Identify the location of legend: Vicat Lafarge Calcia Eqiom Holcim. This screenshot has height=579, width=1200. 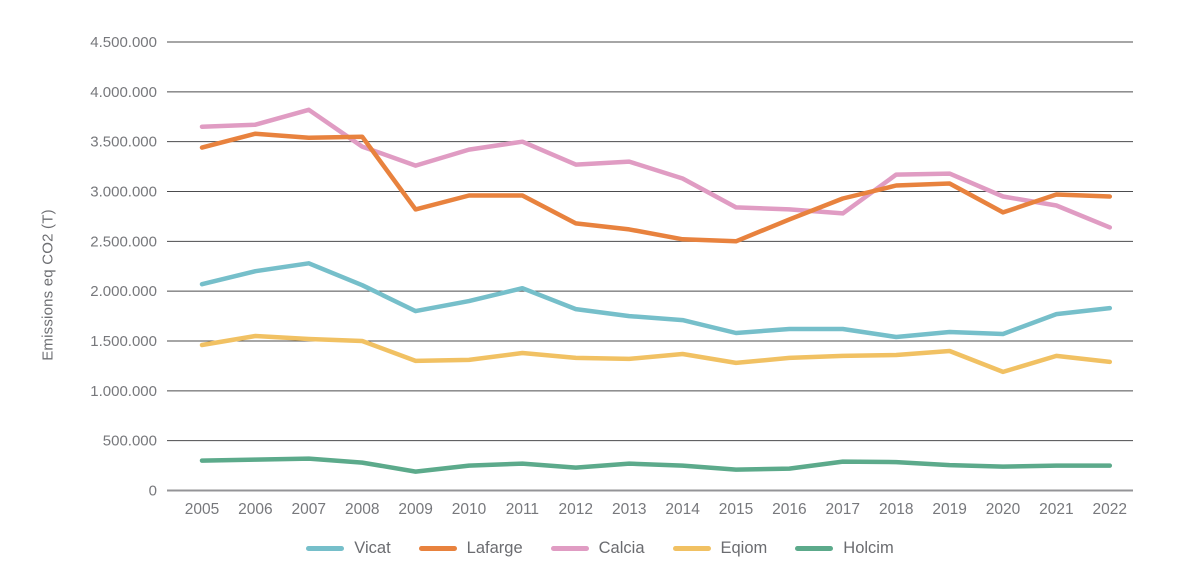
(600, 548).